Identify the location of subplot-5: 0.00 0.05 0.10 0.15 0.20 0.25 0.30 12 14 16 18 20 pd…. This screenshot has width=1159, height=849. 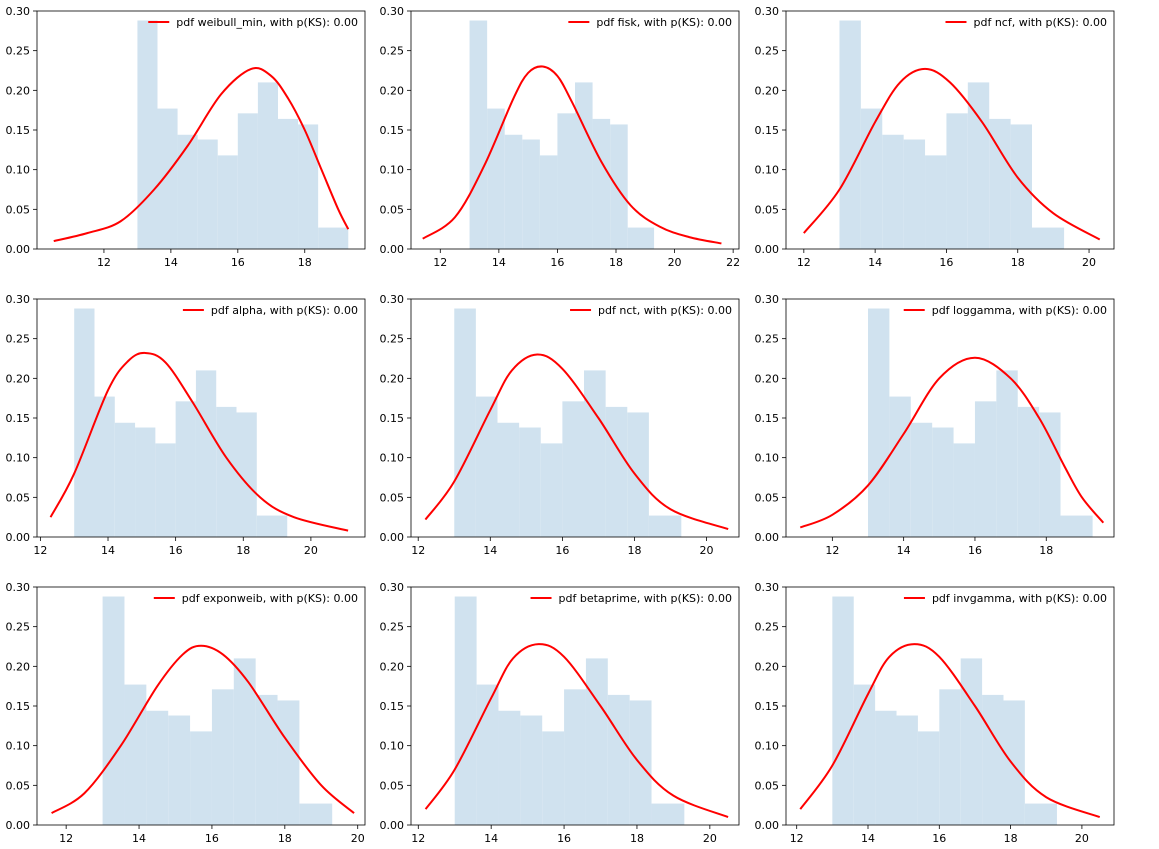
(560, 425).